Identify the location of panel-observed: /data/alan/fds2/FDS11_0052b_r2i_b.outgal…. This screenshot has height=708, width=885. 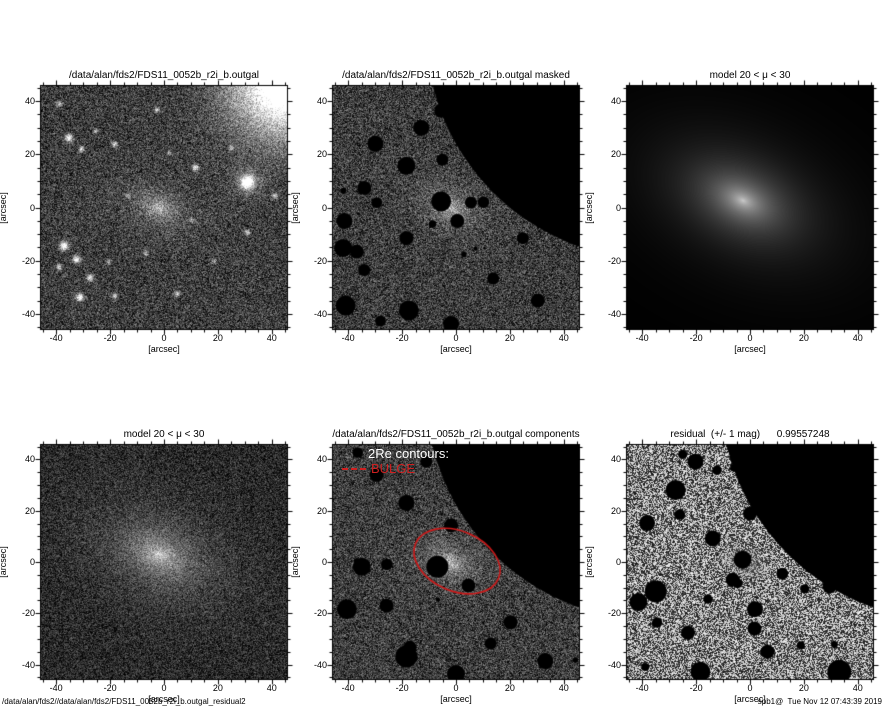
(148, 212).